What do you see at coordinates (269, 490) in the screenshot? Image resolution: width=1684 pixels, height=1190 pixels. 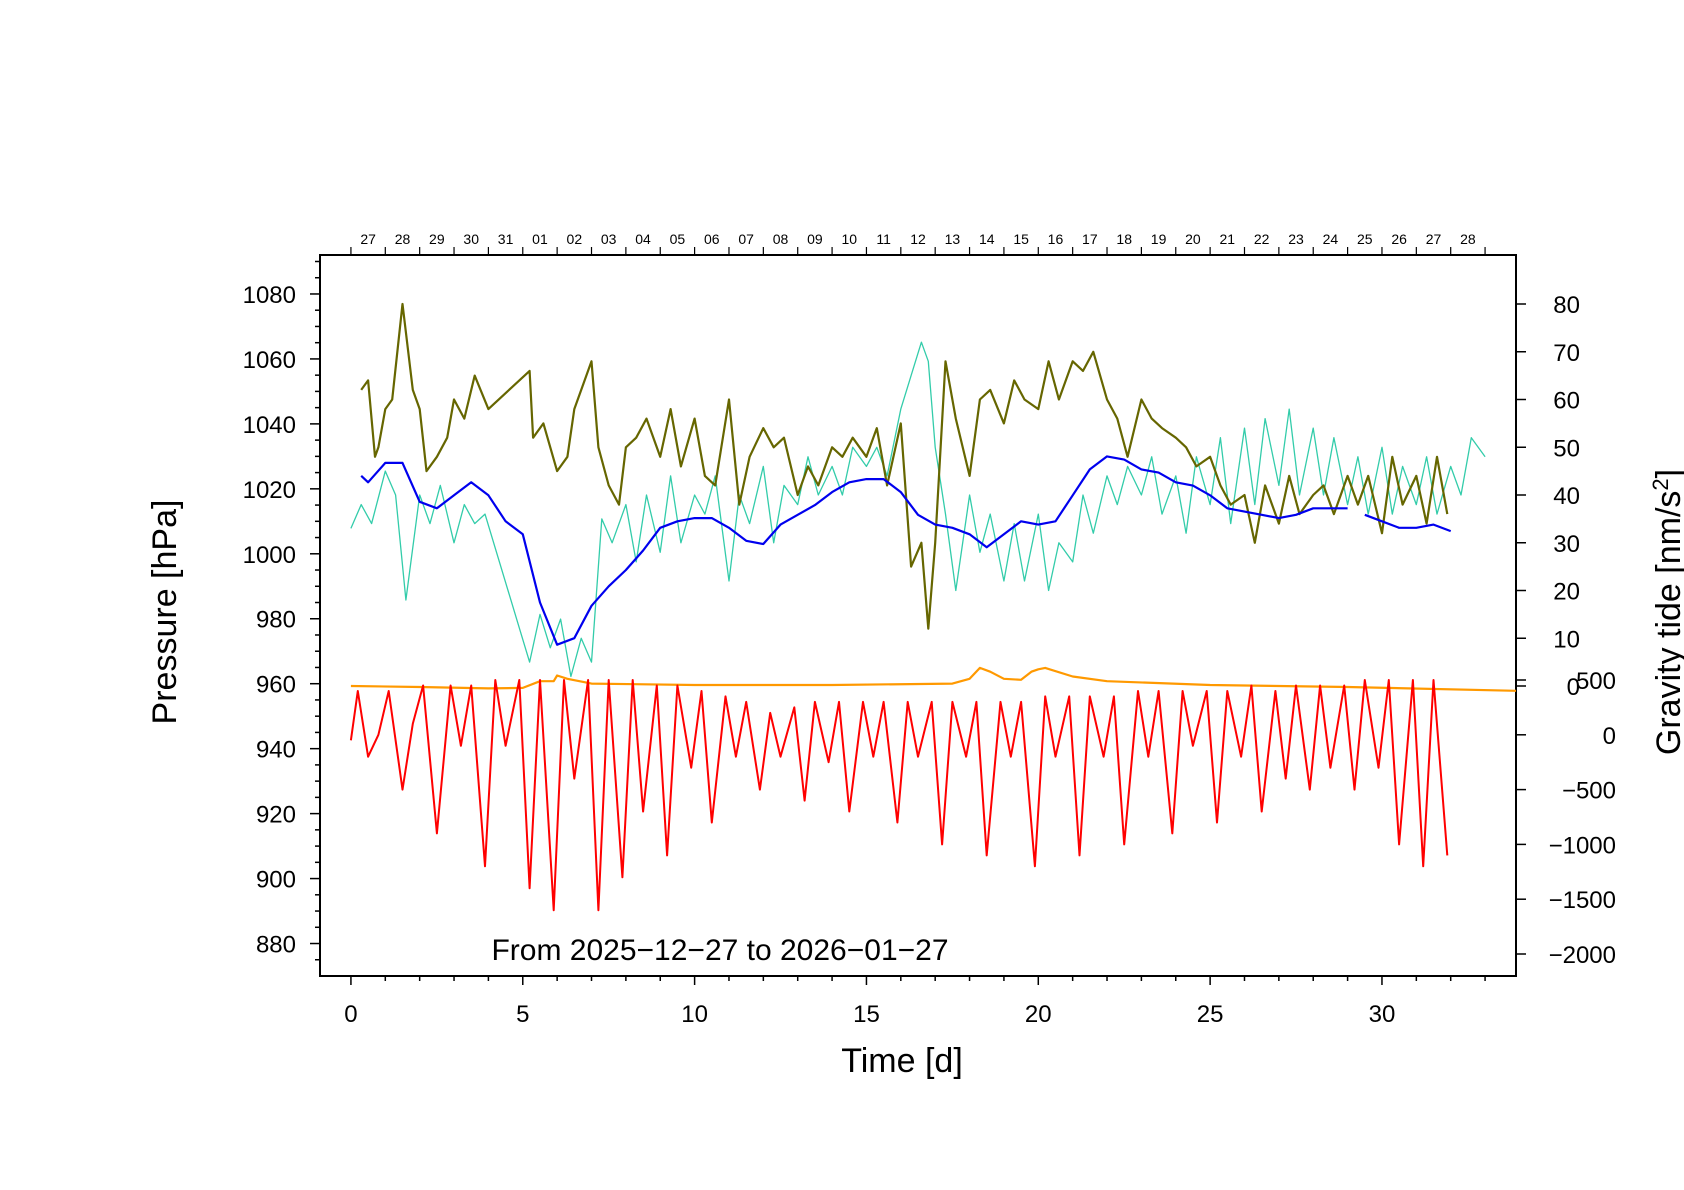 I see `y-left-tick-label: 1020` at bounding box center [269, 490].